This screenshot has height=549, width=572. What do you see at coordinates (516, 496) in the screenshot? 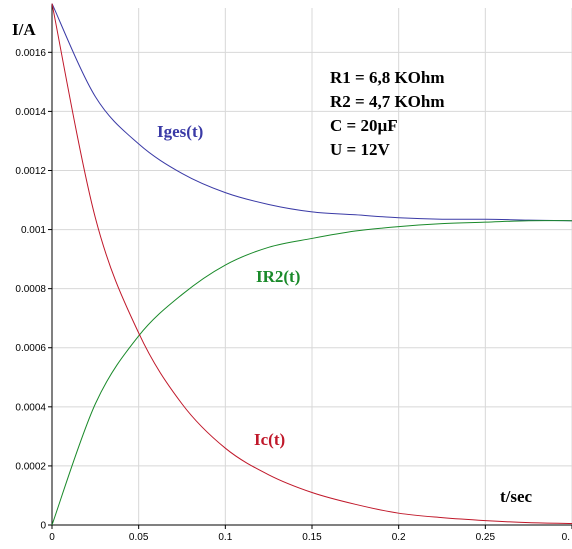
I see `x-axis-label: t/sec` at bounding box center [516, 496].